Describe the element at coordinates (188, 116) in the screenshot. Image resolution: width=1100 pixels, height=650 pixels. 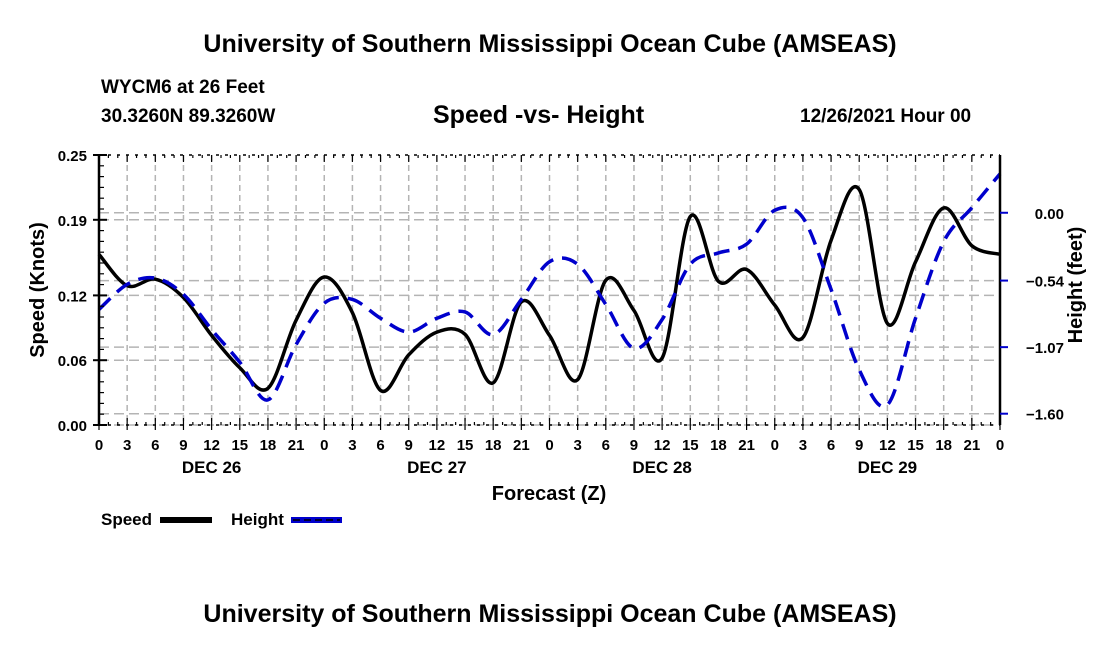
I see `station-coordinates: 30.3260N 89.3260W` at that location.